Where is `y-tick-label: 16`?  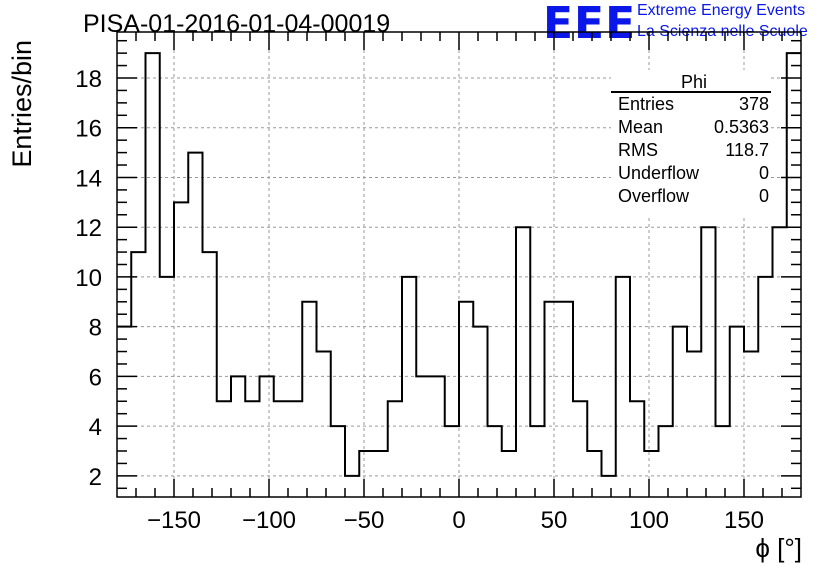 y-tick-label: 16 is located at coordinates (88, 129).